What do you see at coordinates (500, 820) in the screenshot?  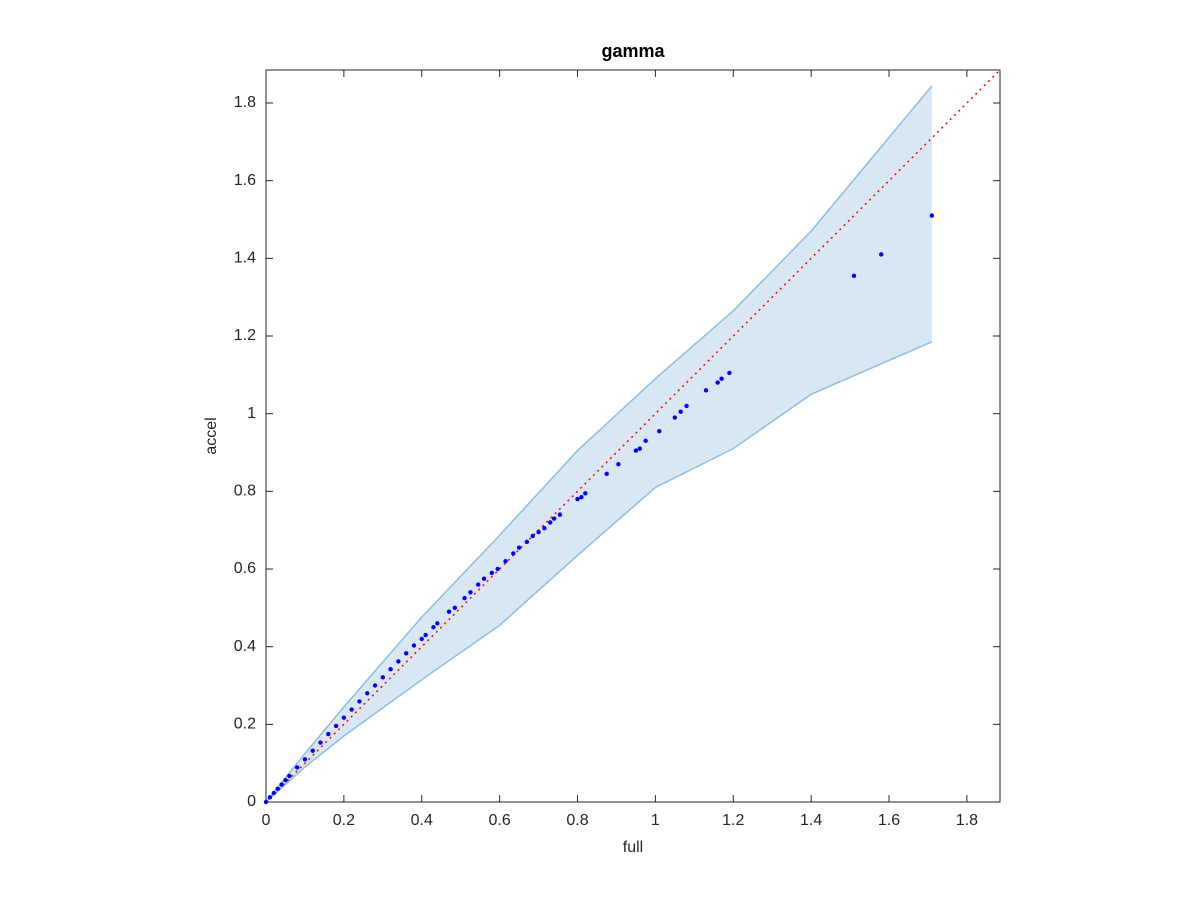 I see `x-tick-label: 0.6` at bounding box center [500, 820].